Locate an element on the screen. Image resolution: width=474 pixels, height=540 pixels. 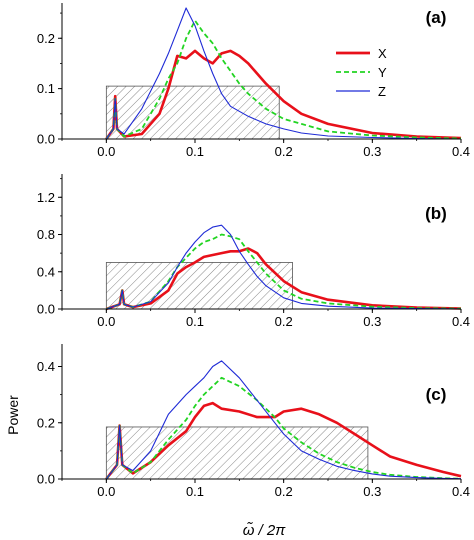
series-line-z is located at coordinates (284, 267).